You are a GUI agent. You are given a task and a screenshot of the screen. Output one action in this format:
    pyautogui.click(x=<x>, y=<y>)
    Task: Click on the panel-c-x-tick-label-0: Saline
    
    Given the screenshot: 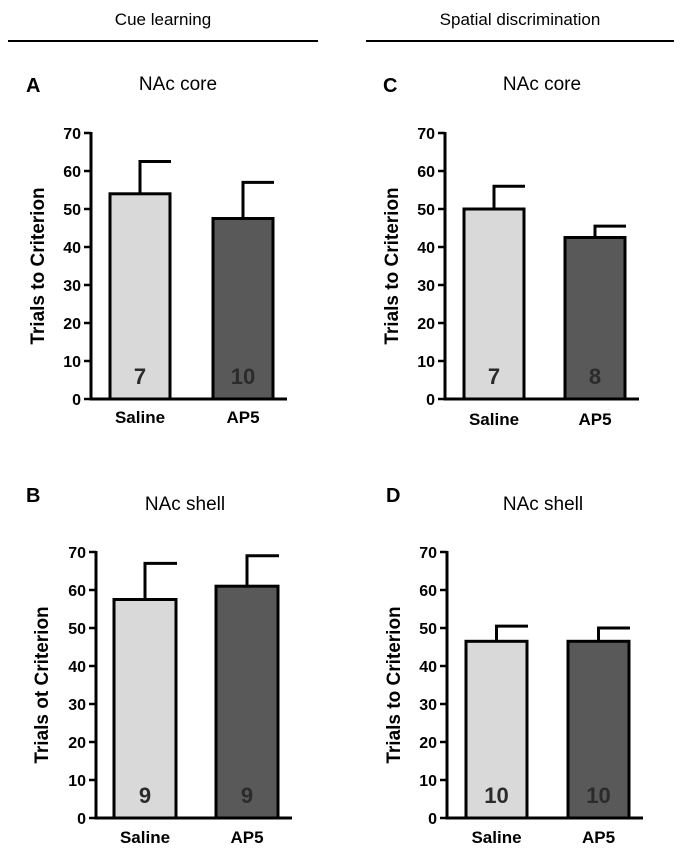 What is the action you would take?
    pyautogui.click(x=494, y=419)
    